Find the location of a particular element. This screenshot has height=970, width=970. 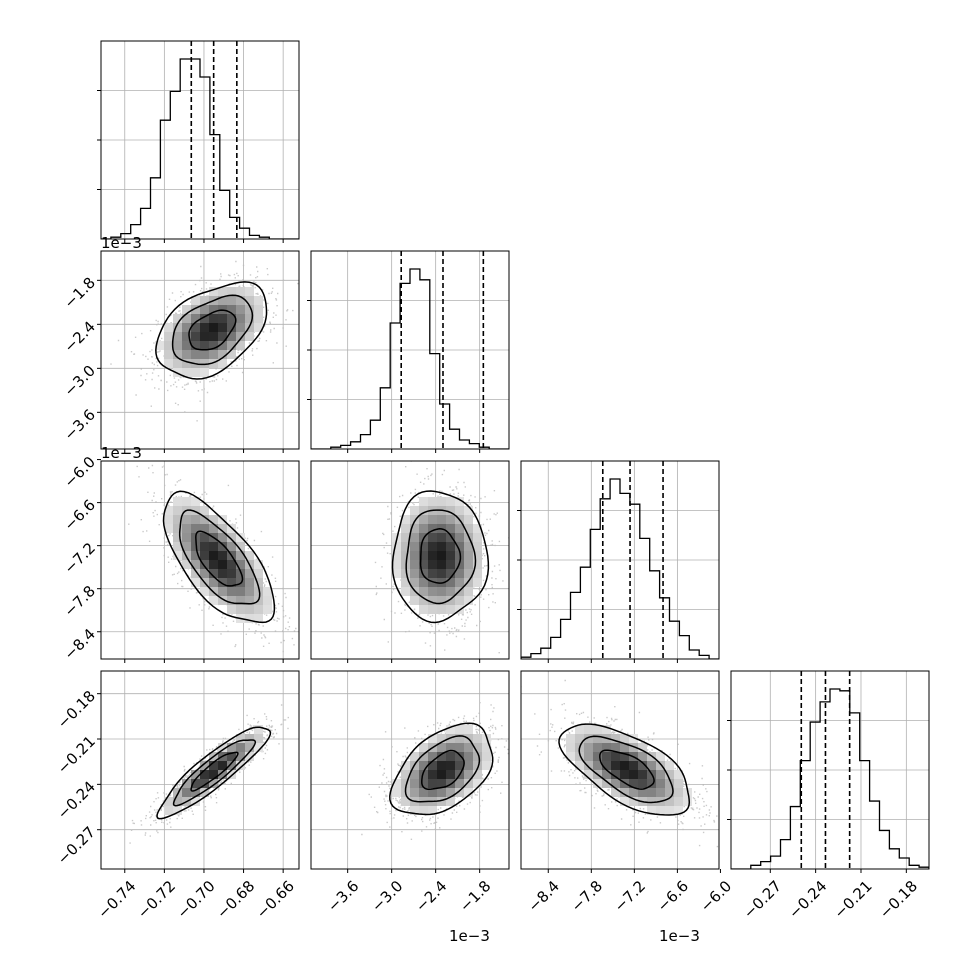

xtick-label-2-3: −6.6 is located at coordinates (673, 896).